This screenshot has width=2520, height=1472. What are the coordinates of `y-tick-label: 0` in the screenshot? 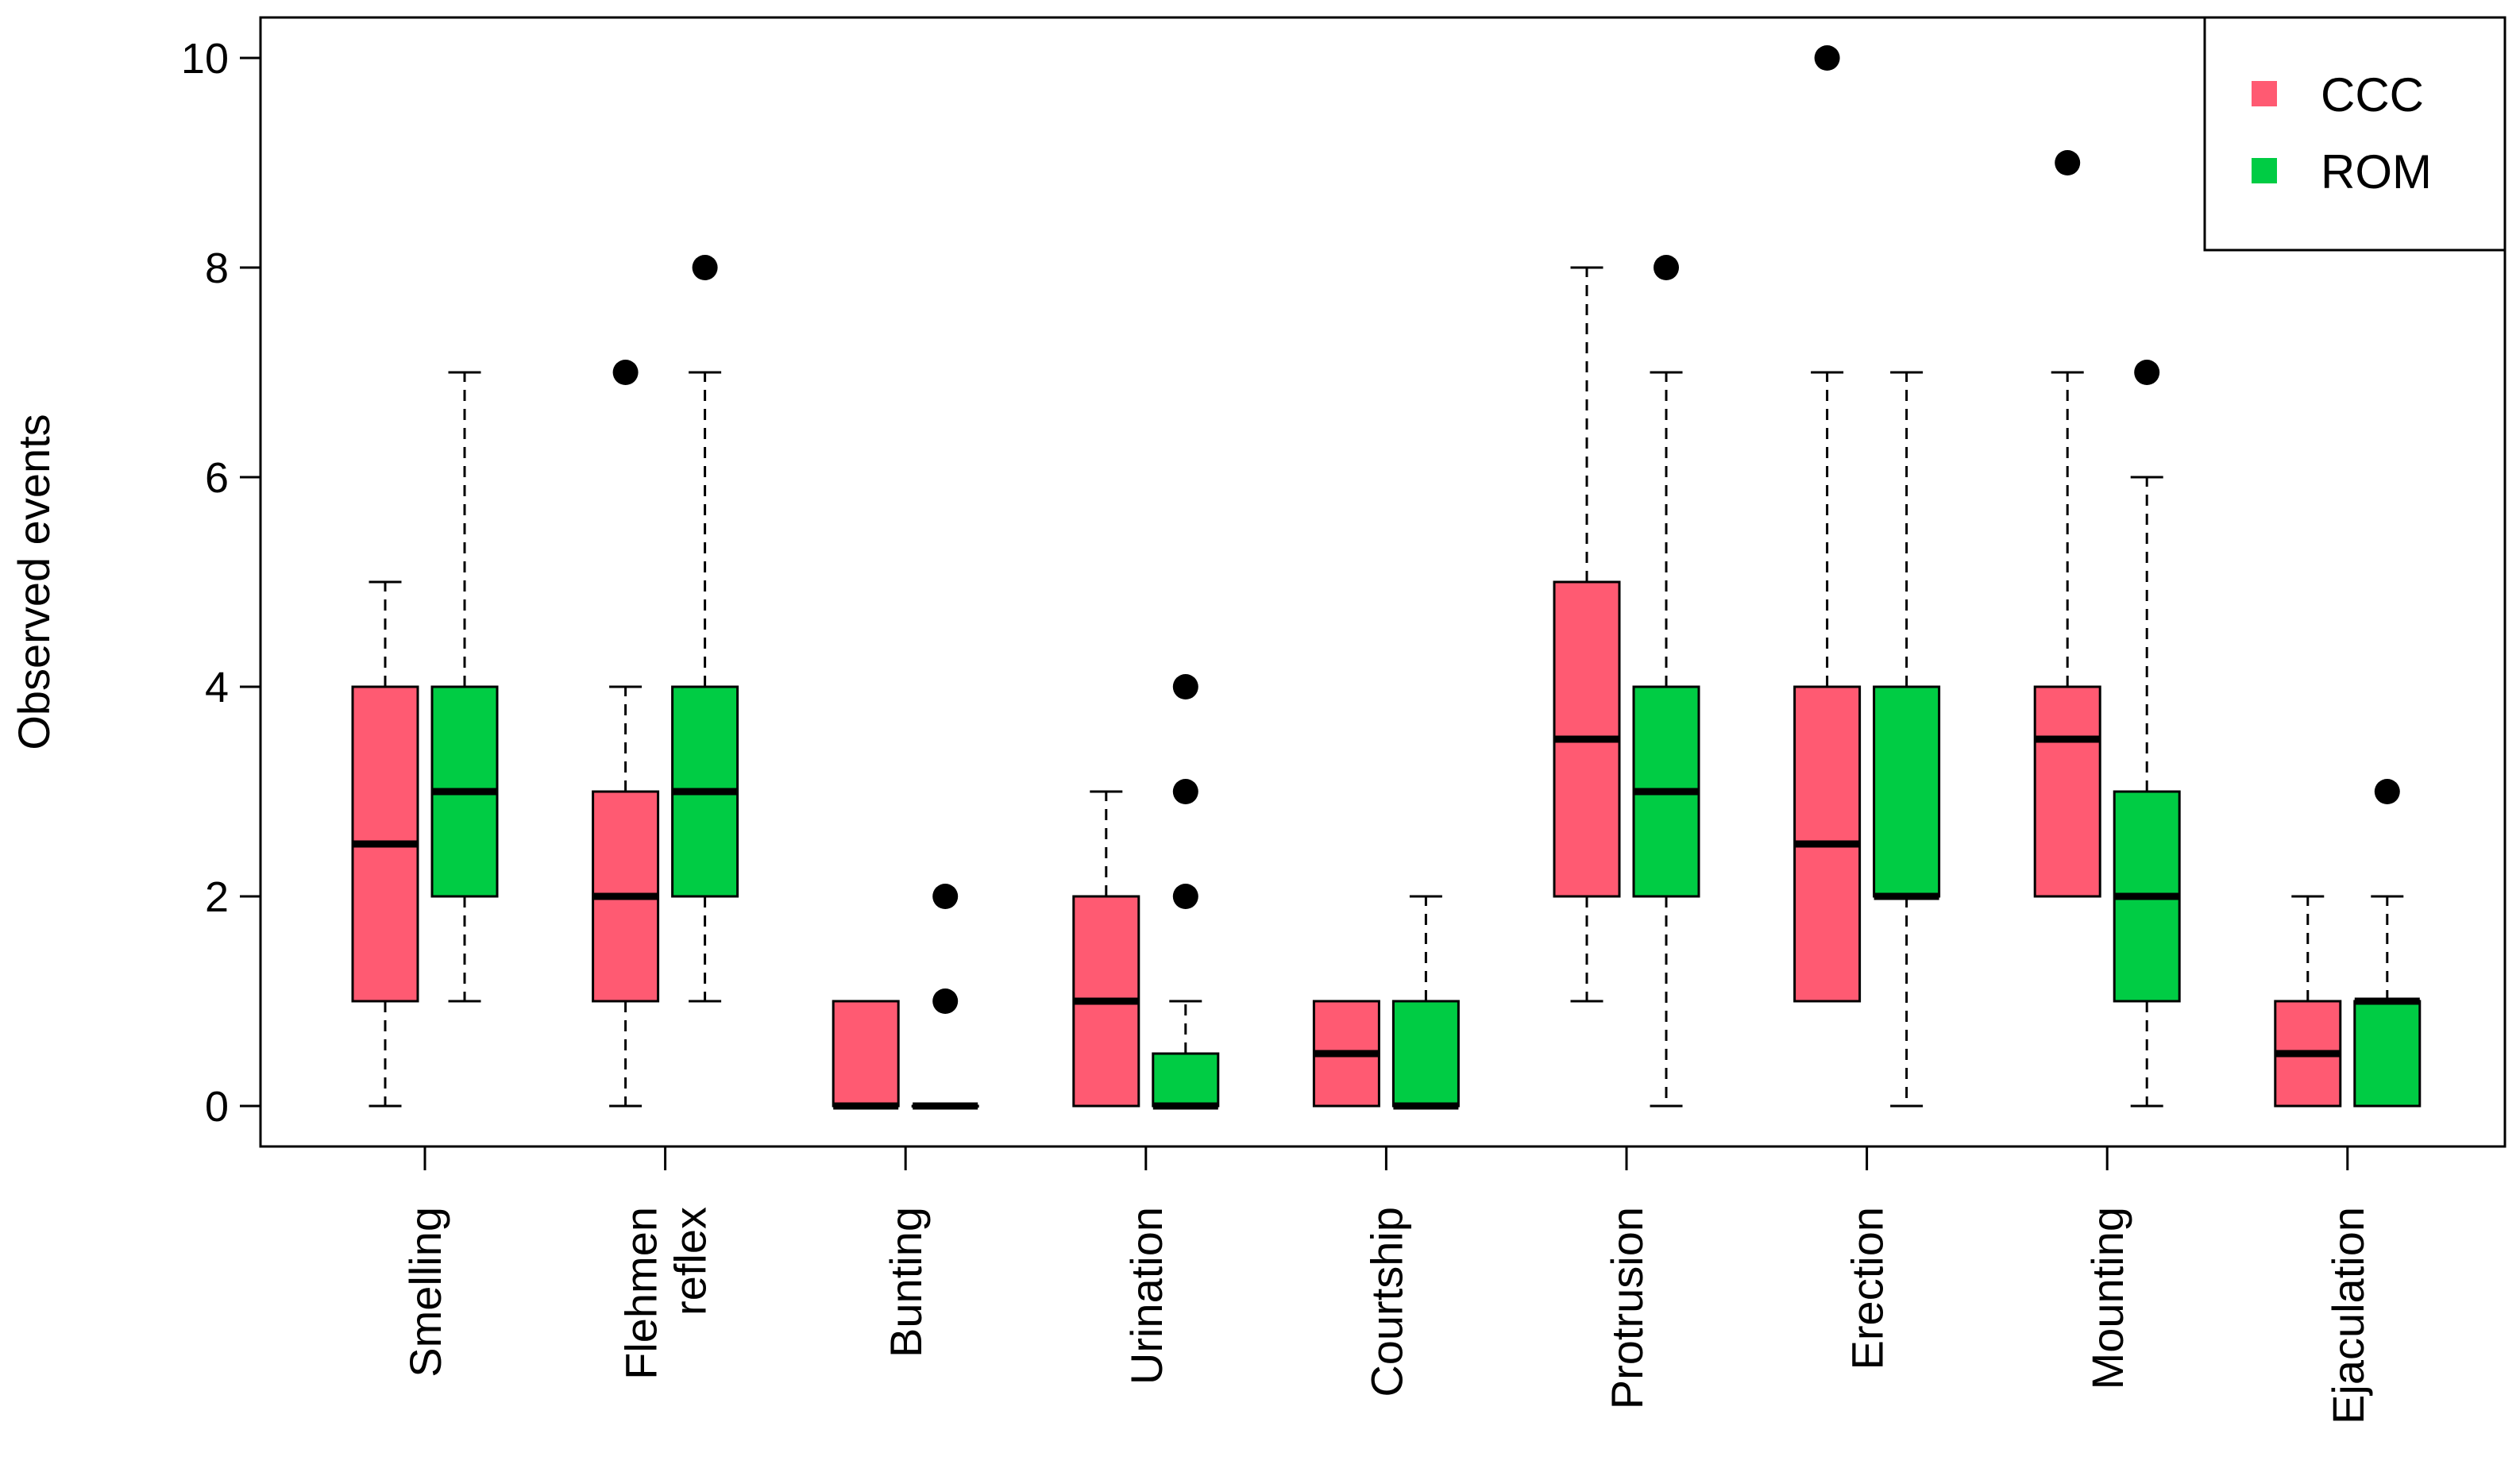 It's located at (217, 1107).